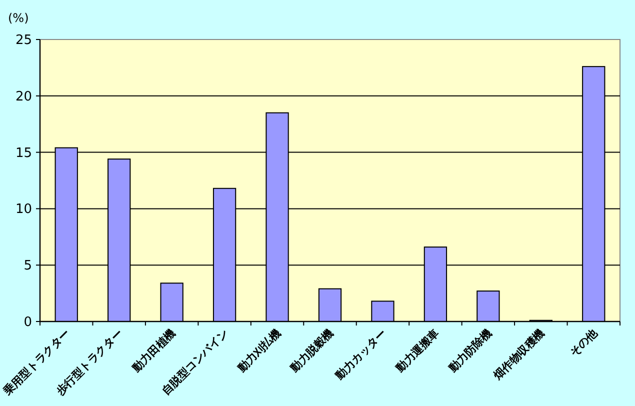 The height and width of the screenshot is (406, 635). What do you see at coordinates (23, 210) in the screenshot?
I see `y-tick-label: 10` at bounding box center [23, 210].